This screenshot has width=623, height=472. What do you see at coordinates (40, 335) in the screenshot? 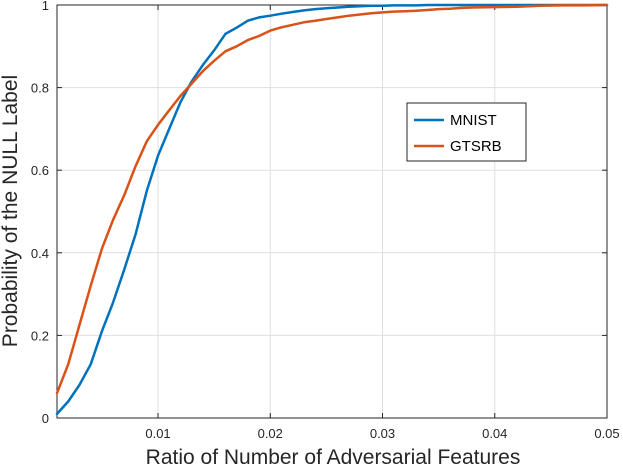
I see `y-tick-label: 0.2` at bounding box center [40, 335].